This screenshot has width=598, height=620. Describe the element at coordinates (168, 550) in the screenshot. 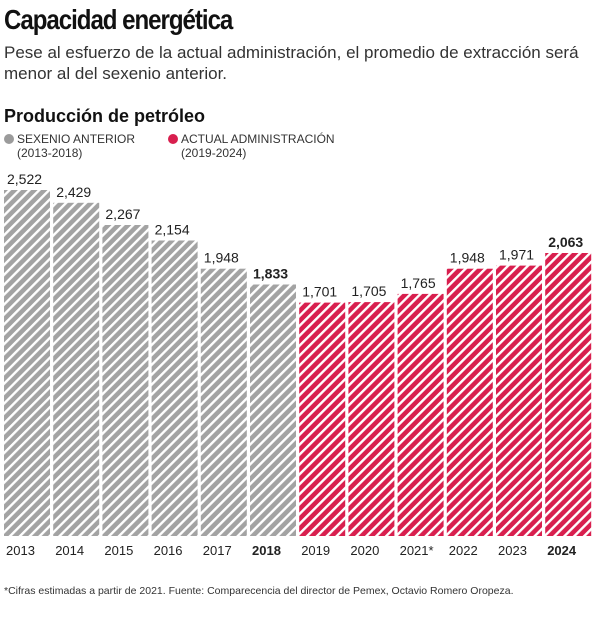

I see `x-tick-label-2016: 2016` at that location.